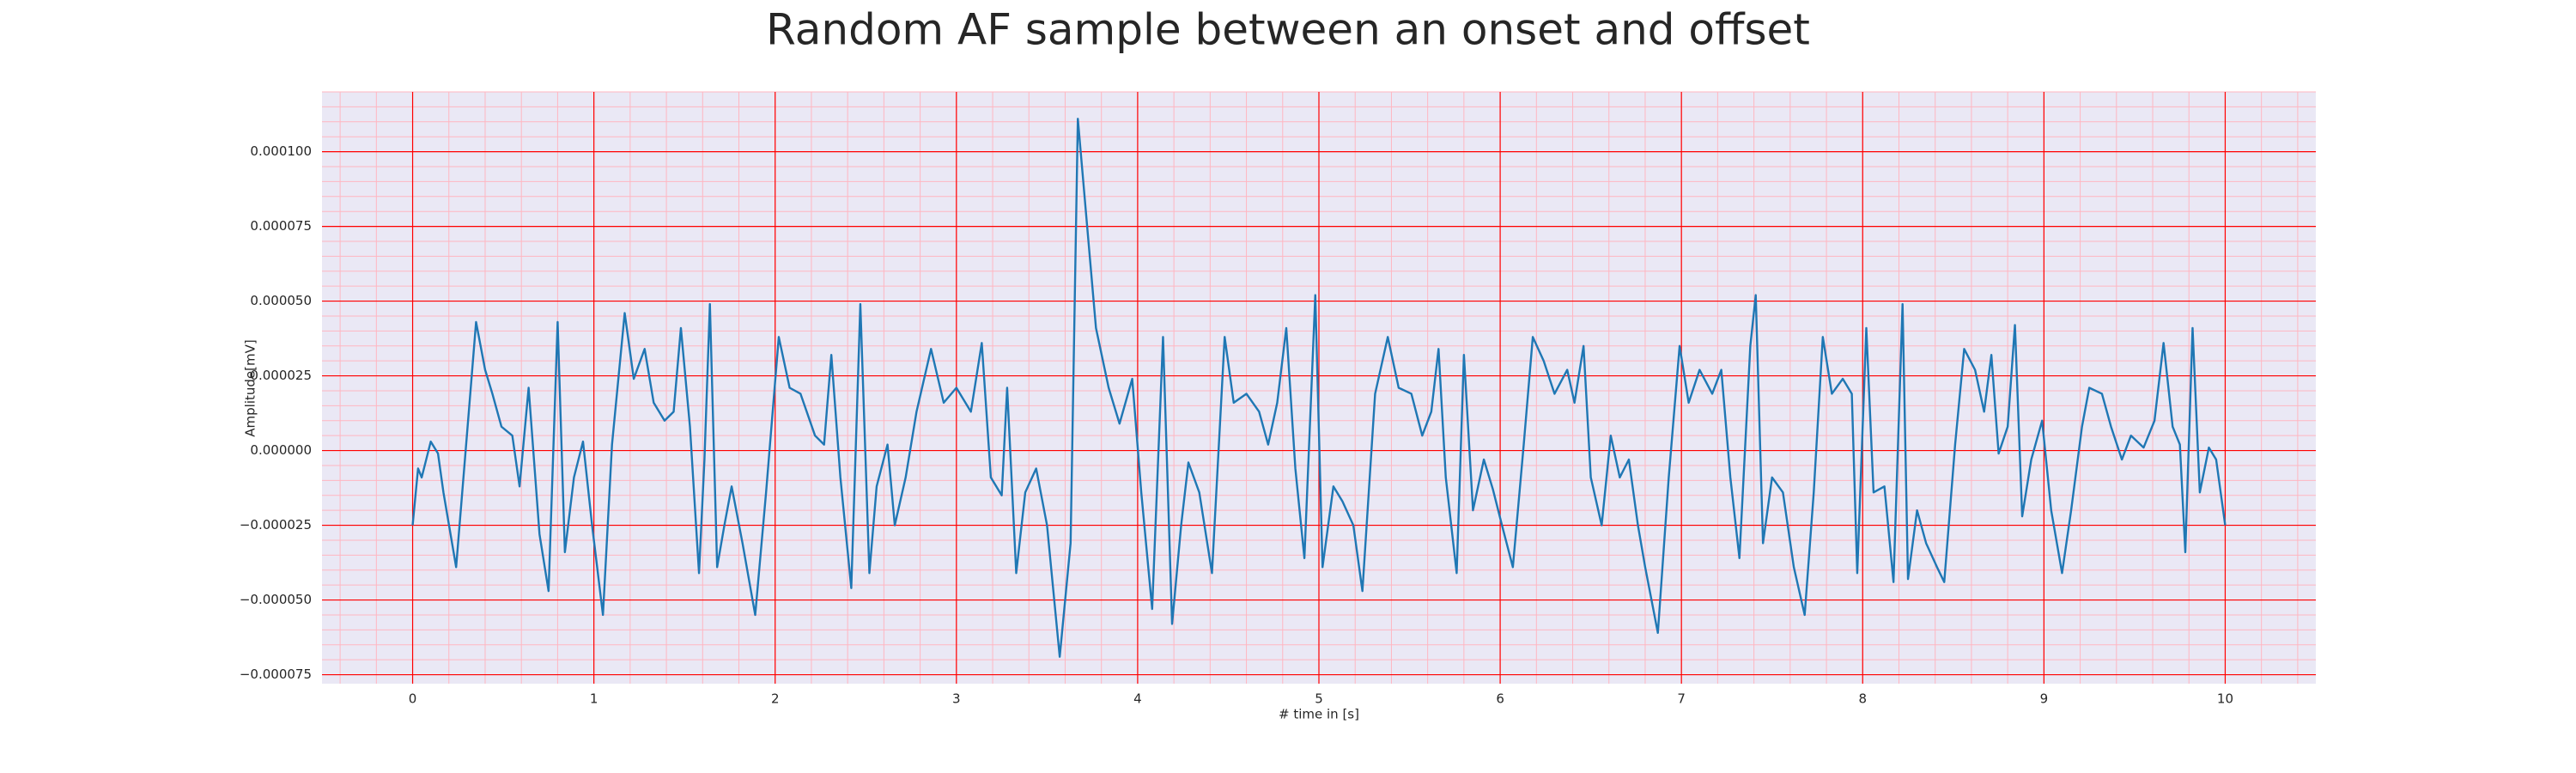  Describe the element at coordinates (281, 151) in the screenshot. I see `y-tick-label: 0.000100` at that location.